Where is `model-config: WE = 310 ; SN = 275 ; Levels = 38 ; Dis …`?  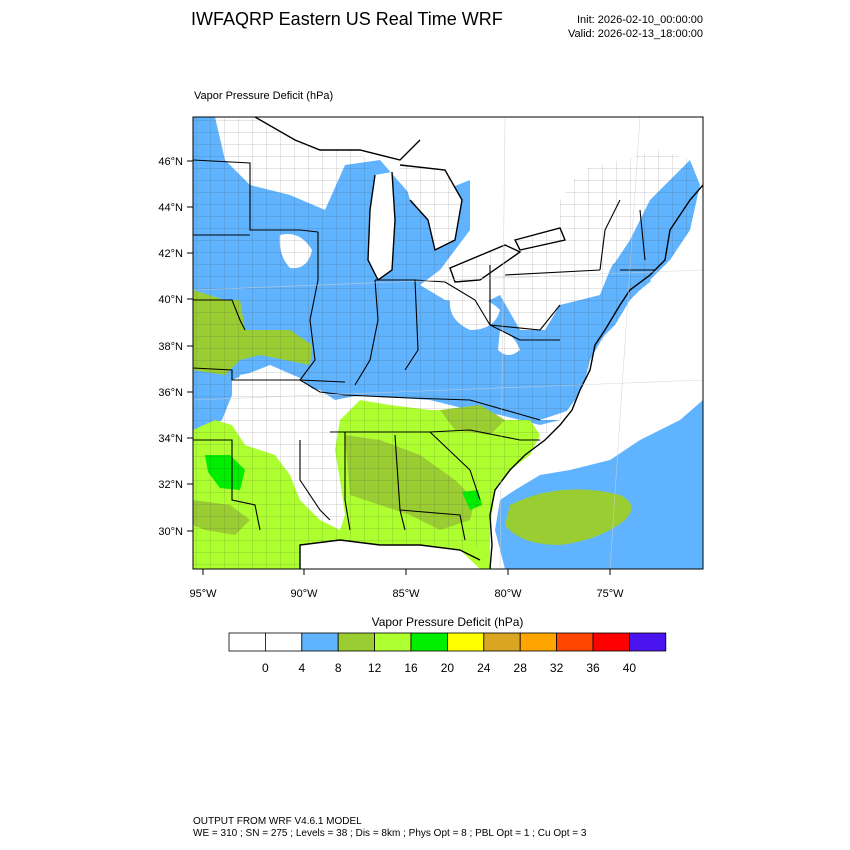 model-config: WE = 310 ; SN = 275 ; Levels = 38 ; Dis … is located at coordinates (390, 833).